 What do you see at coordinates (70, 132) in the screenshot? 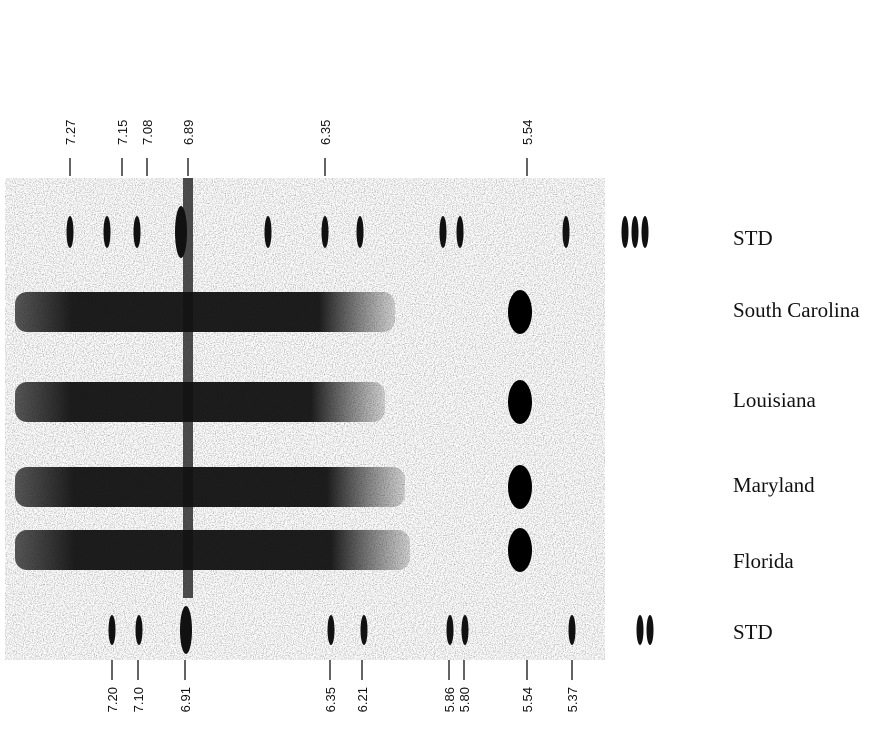
I see `top-marker-label: 7.27` at bounding box center [70, 132].